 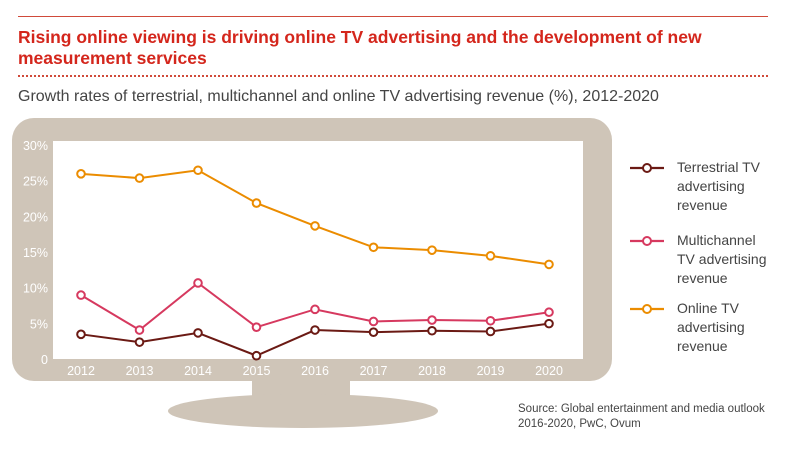 I want to click on x-tick-label: 2015, so click(x=257, y=371).